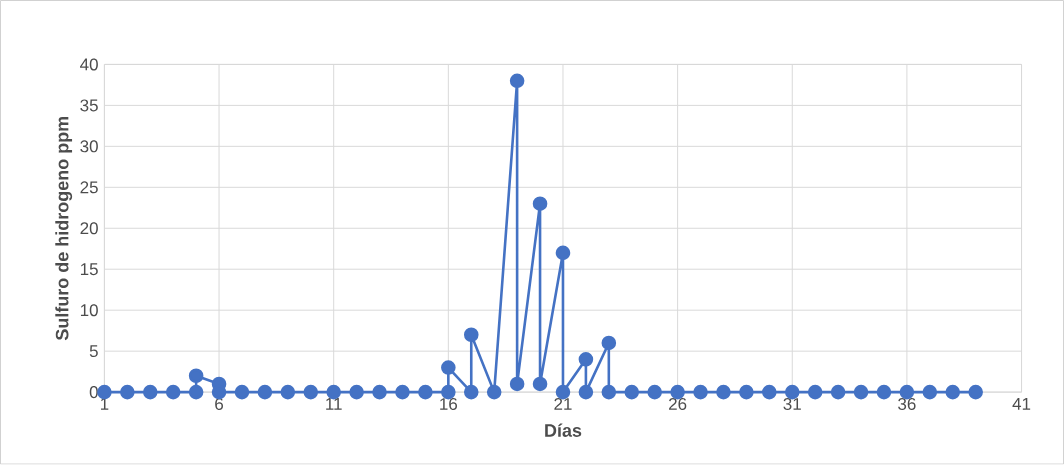 This screenshot has height=465, width=1064. Describe the element at coordinates (907, 404) in the screenshot. I see `x-tick-label: 36` at that location.